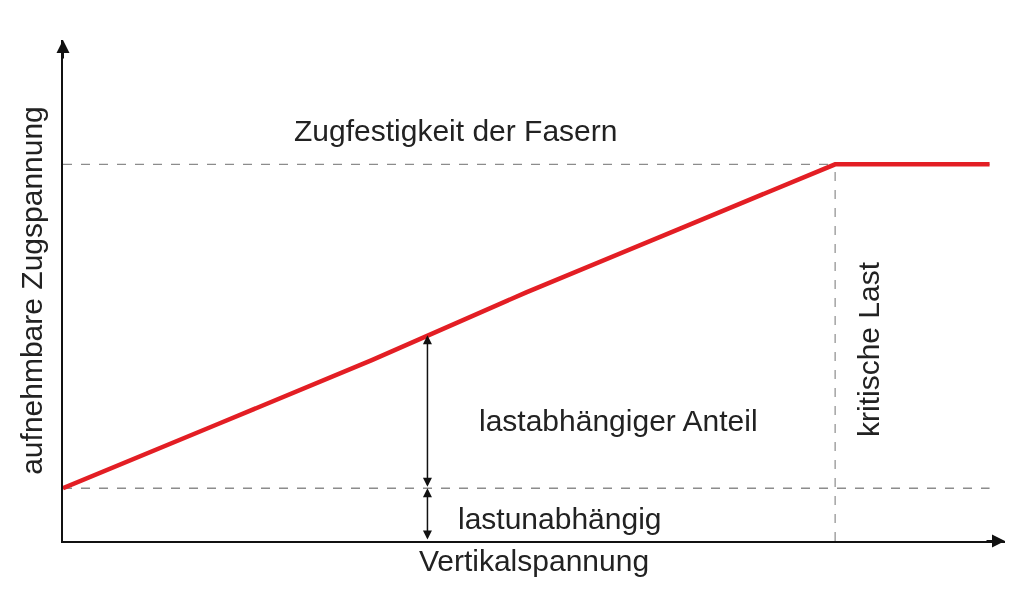 Image resolution: width=1015 pixels, height=599 pixels. Describe the element at coordinates (869, 349) in the screenshot. I see `annotation: kritische Last` at that location.